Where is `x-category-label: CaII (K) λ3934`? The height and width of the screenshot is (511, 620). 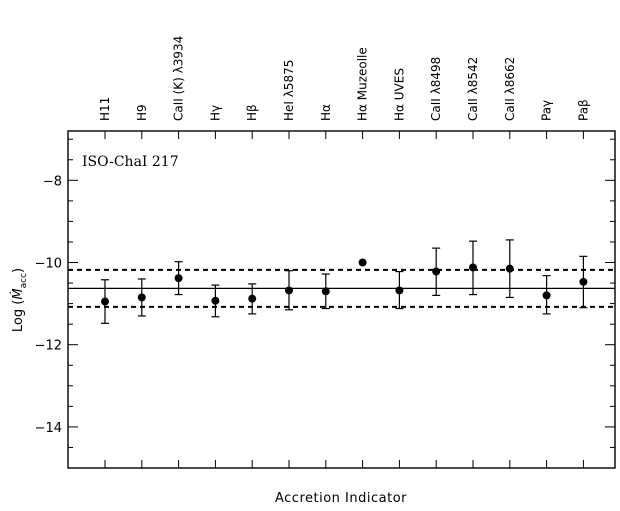
x-category-label: CaII (K) λ3934 is located at coordinates (179, 78).